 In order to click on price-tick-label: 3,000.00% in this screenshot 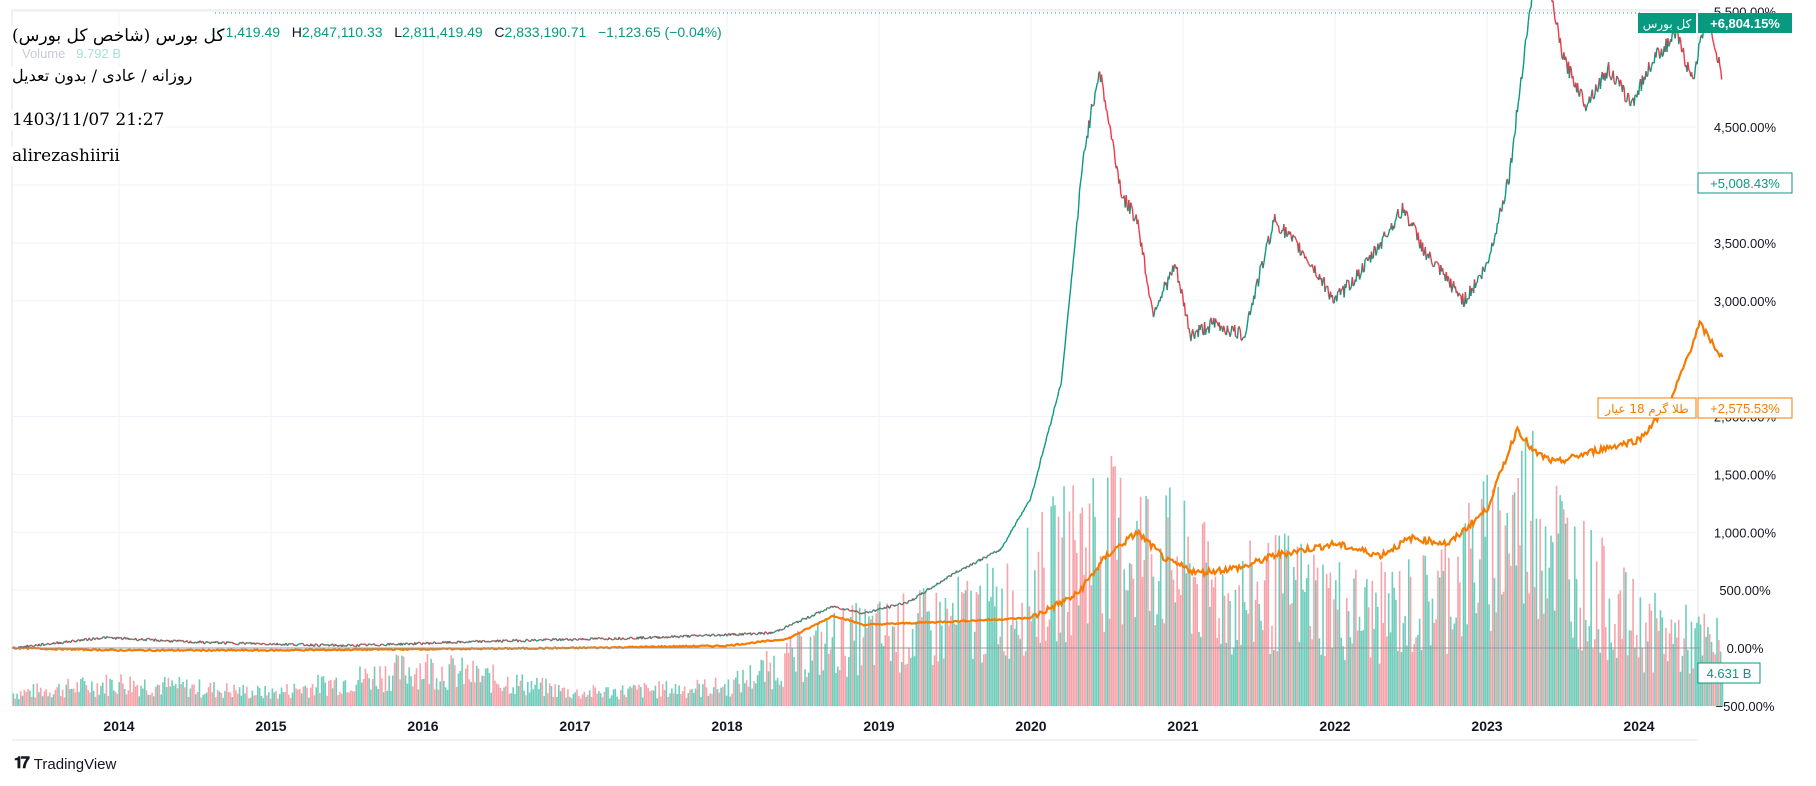, I will do `click(1745, 301)`.